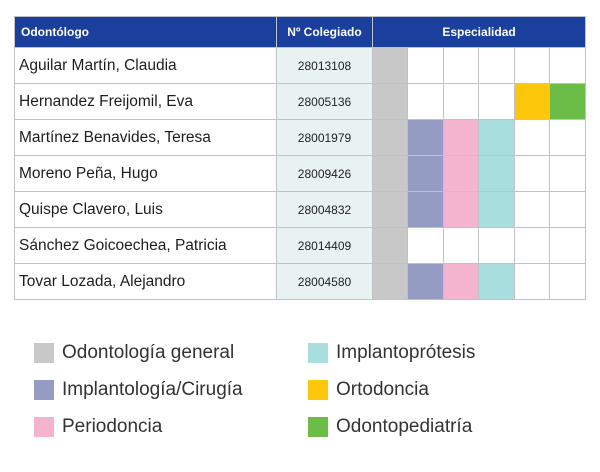 The height and width of the screenshot is (472, 600). Describe the element at coordinates (44, 353) in the screenshot. I see `legend-swatch-general` at that location.